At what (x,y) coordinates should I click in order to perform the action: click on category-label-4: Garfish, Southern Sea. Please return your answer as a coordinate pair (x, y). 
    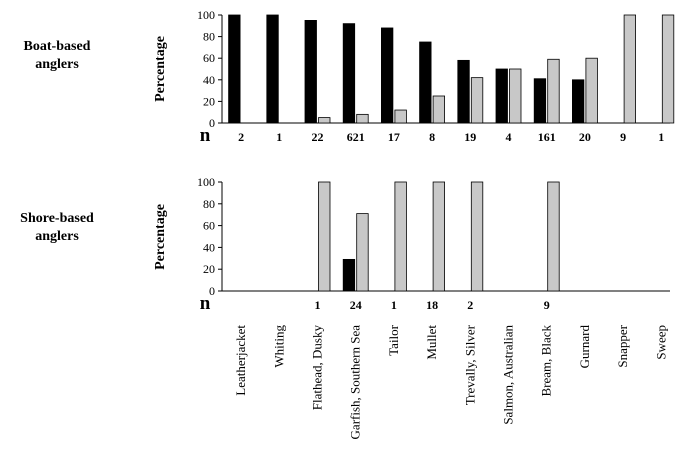
    Looking at the image, I should click on (355, 382).